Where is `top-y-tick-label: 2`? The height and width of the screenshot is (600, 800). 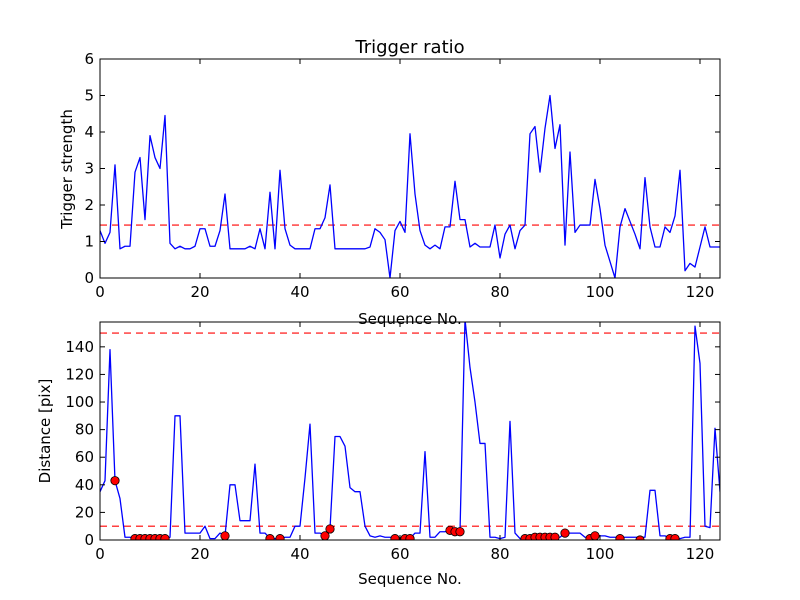 top-y-tick-label: 2 is located at coordinates (89, 205).